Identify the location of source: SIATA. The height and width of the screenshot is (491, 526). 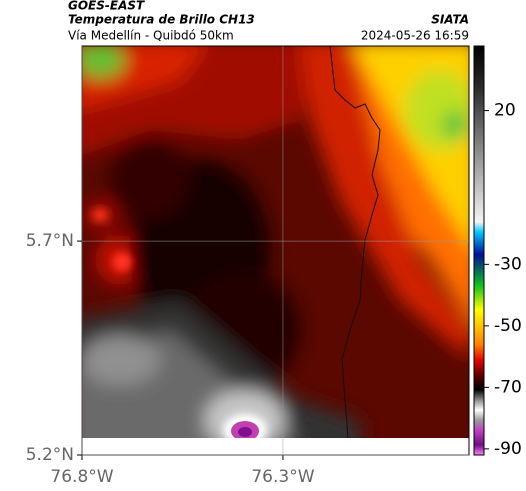
(450, 20).